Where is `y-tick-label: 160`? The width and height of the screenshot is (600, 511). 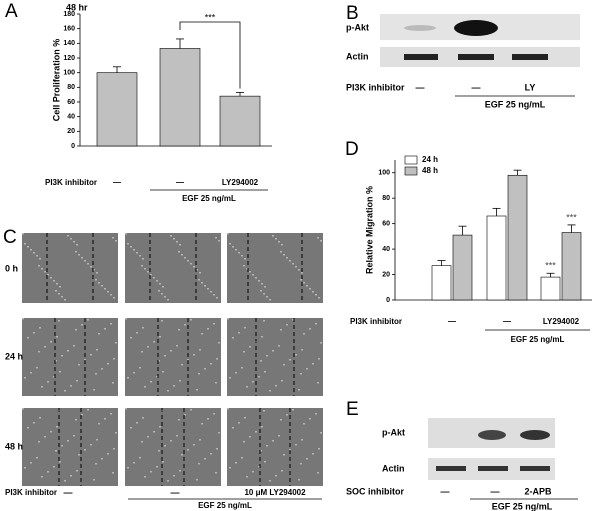
y-tick-label: 160 is located at coordinates (69, 29).